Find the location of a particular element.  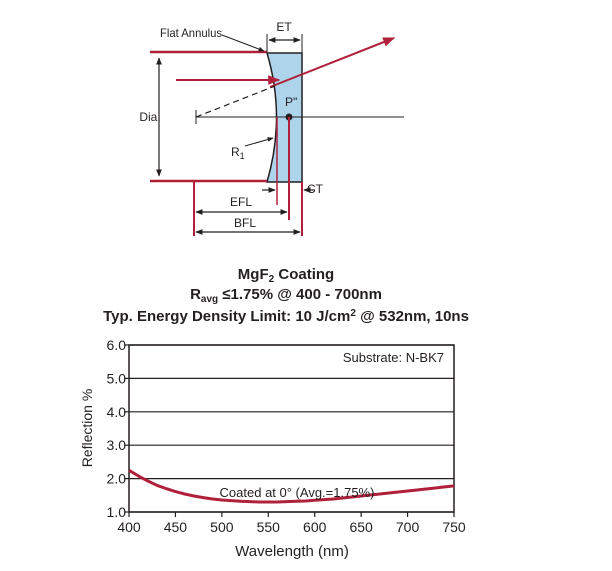

r1-sub: 1 is located at coordinates (242, 156).